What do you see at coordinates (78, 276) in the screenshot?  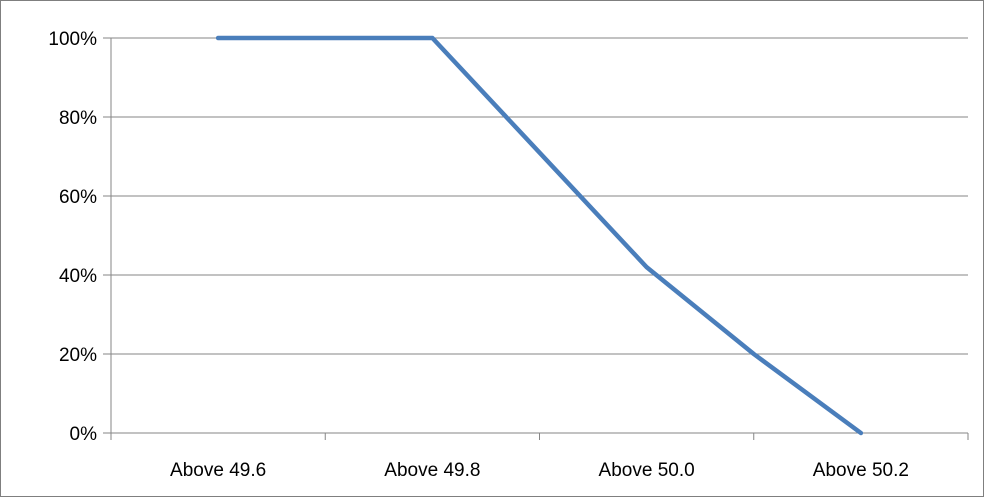 I see `y-tick-label: 40%` at bounding box center [78, 276].